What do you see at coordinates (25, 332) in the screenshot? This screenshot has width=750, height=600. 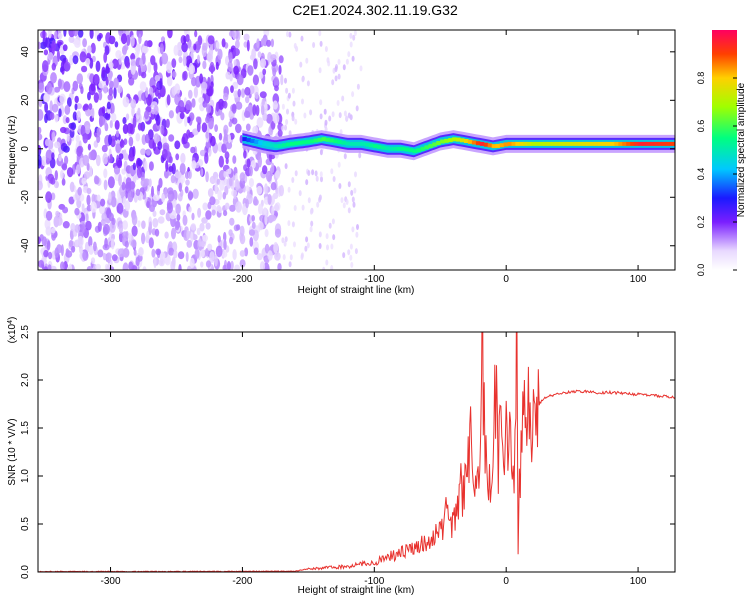 I see `y-tick-label: 2.5` at bounding box center [25, 332].